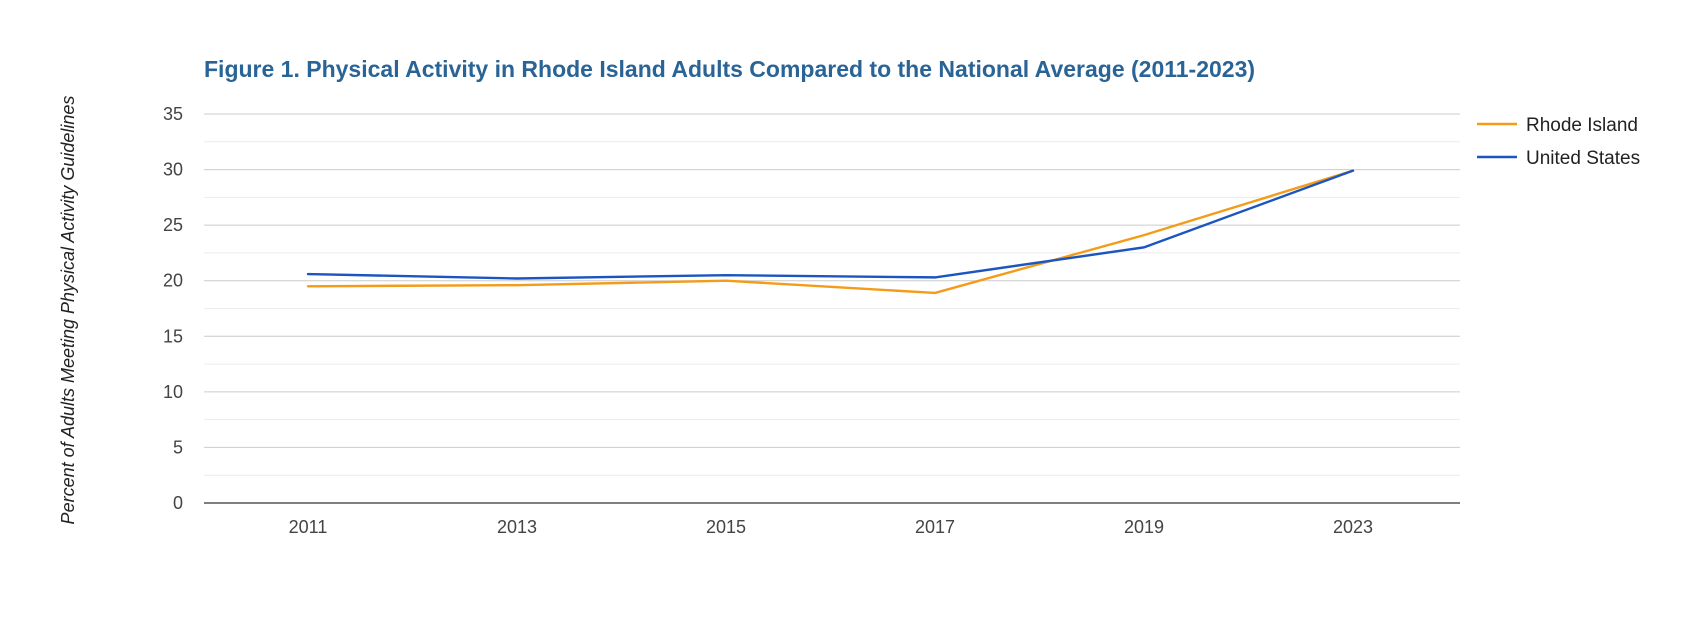 The image size is (1690, 630). I want to click on series-rhode-island, so click(830, 232).